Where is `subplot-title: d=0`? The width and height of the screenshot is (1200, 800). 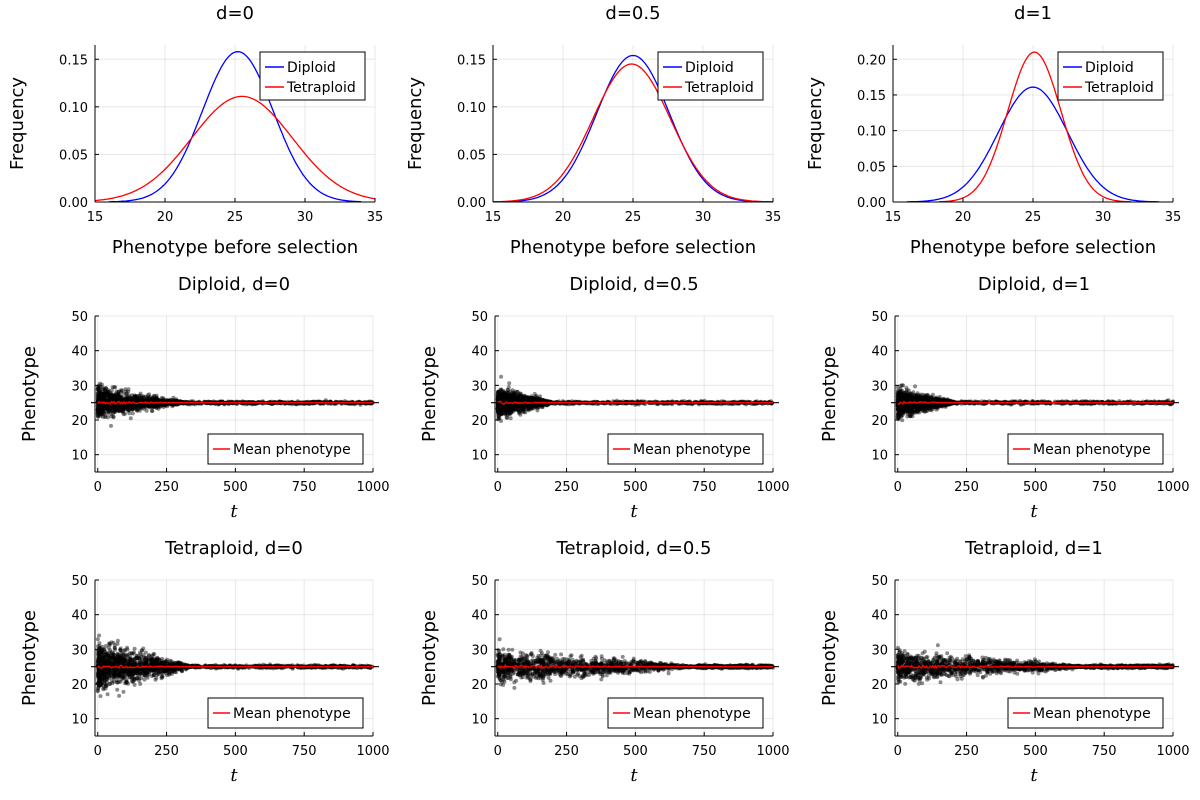 subplot-title: d=0 is located at coordinates (235, 13).